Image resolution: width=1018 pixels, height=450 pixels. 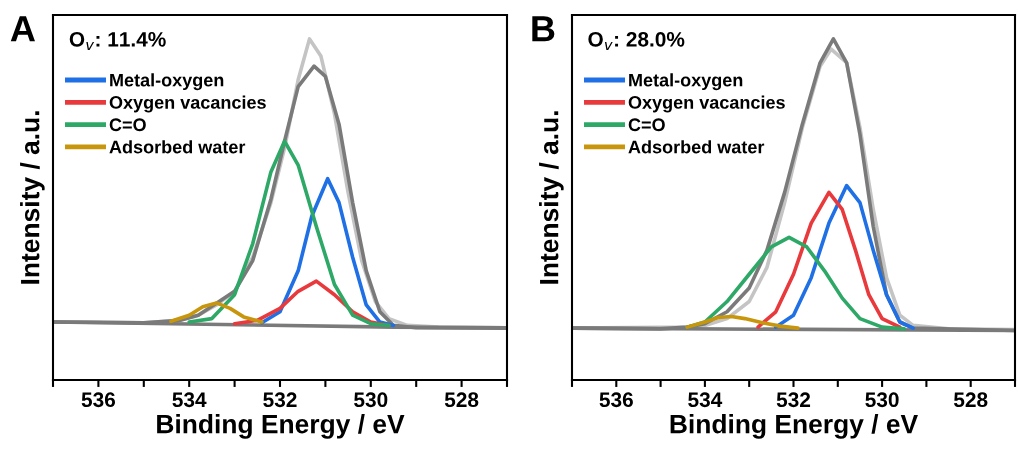 I want to click on chart-title: B, so click(x=543, y=29).